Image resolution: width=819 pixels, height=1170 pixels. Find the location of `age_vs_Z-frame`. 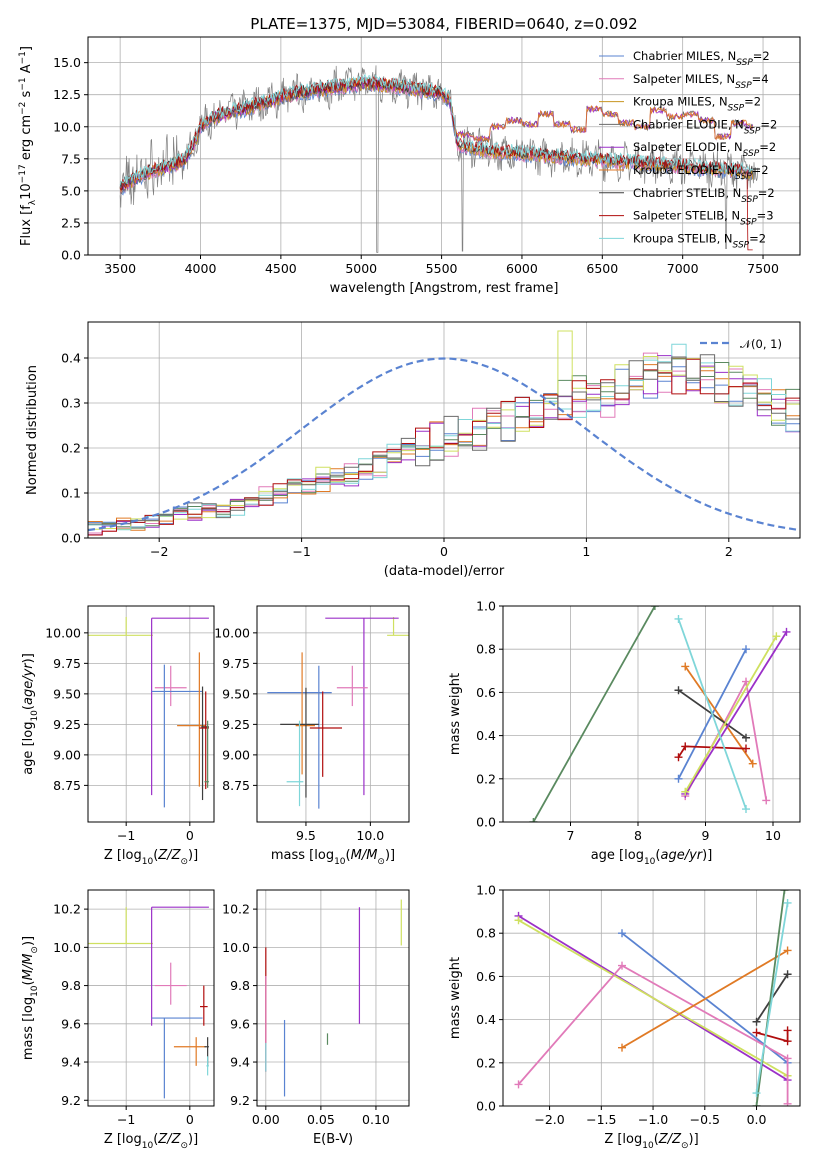

age_vs_Z-frame is located at coordinates (151, 714).